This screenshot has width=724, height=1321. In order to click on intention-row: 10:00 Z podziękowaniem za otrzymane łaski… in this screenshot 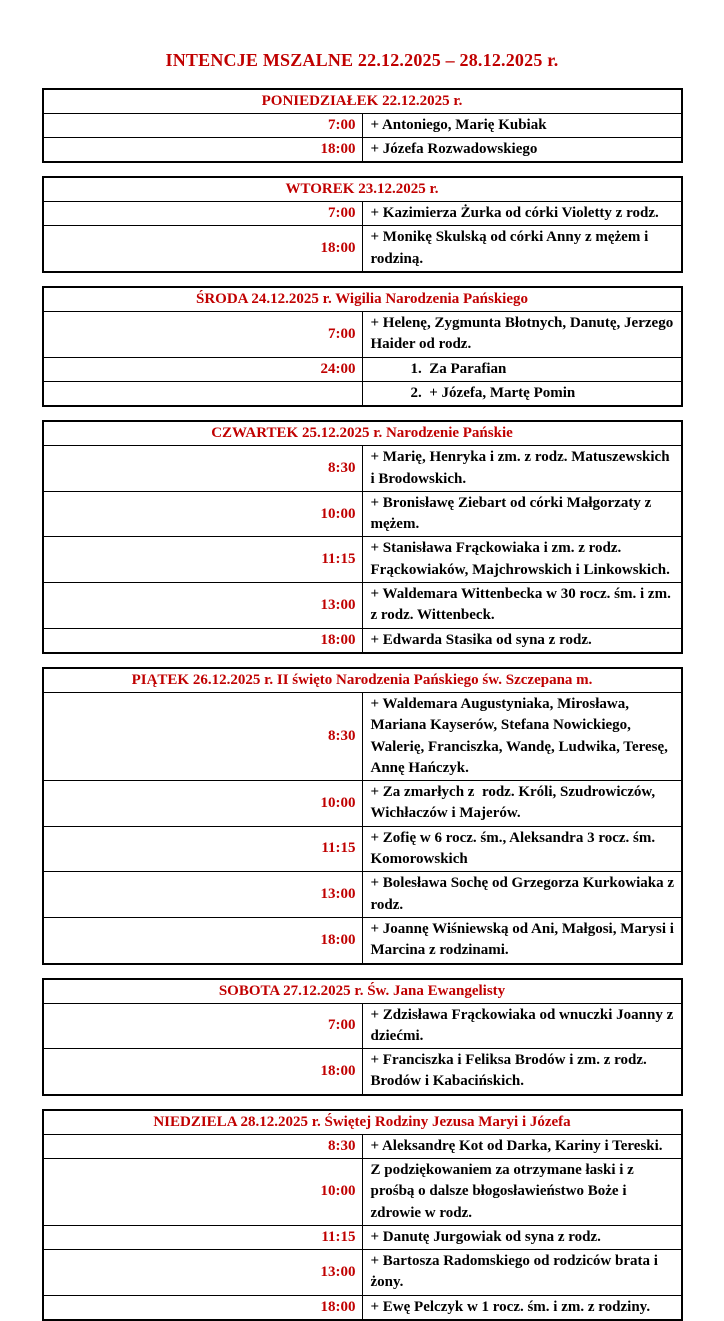, I will do `click(362, 1191)`.